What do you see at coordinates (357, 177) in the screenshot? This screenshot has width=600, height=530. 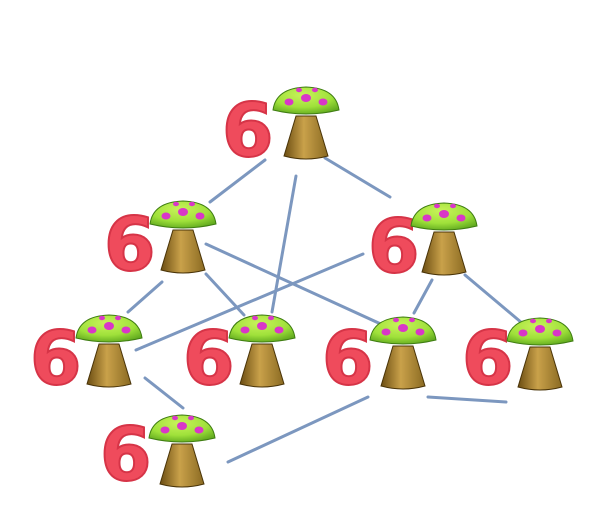 I see `edge-top-upper-right` at bounding box center [357, 177].